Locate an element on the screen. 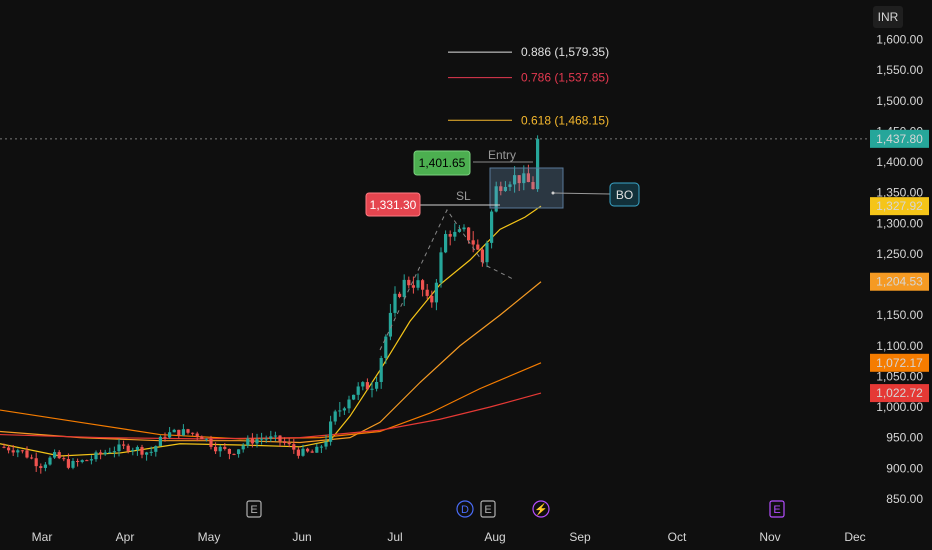  breakout-box is located at coordinates (624, 194).